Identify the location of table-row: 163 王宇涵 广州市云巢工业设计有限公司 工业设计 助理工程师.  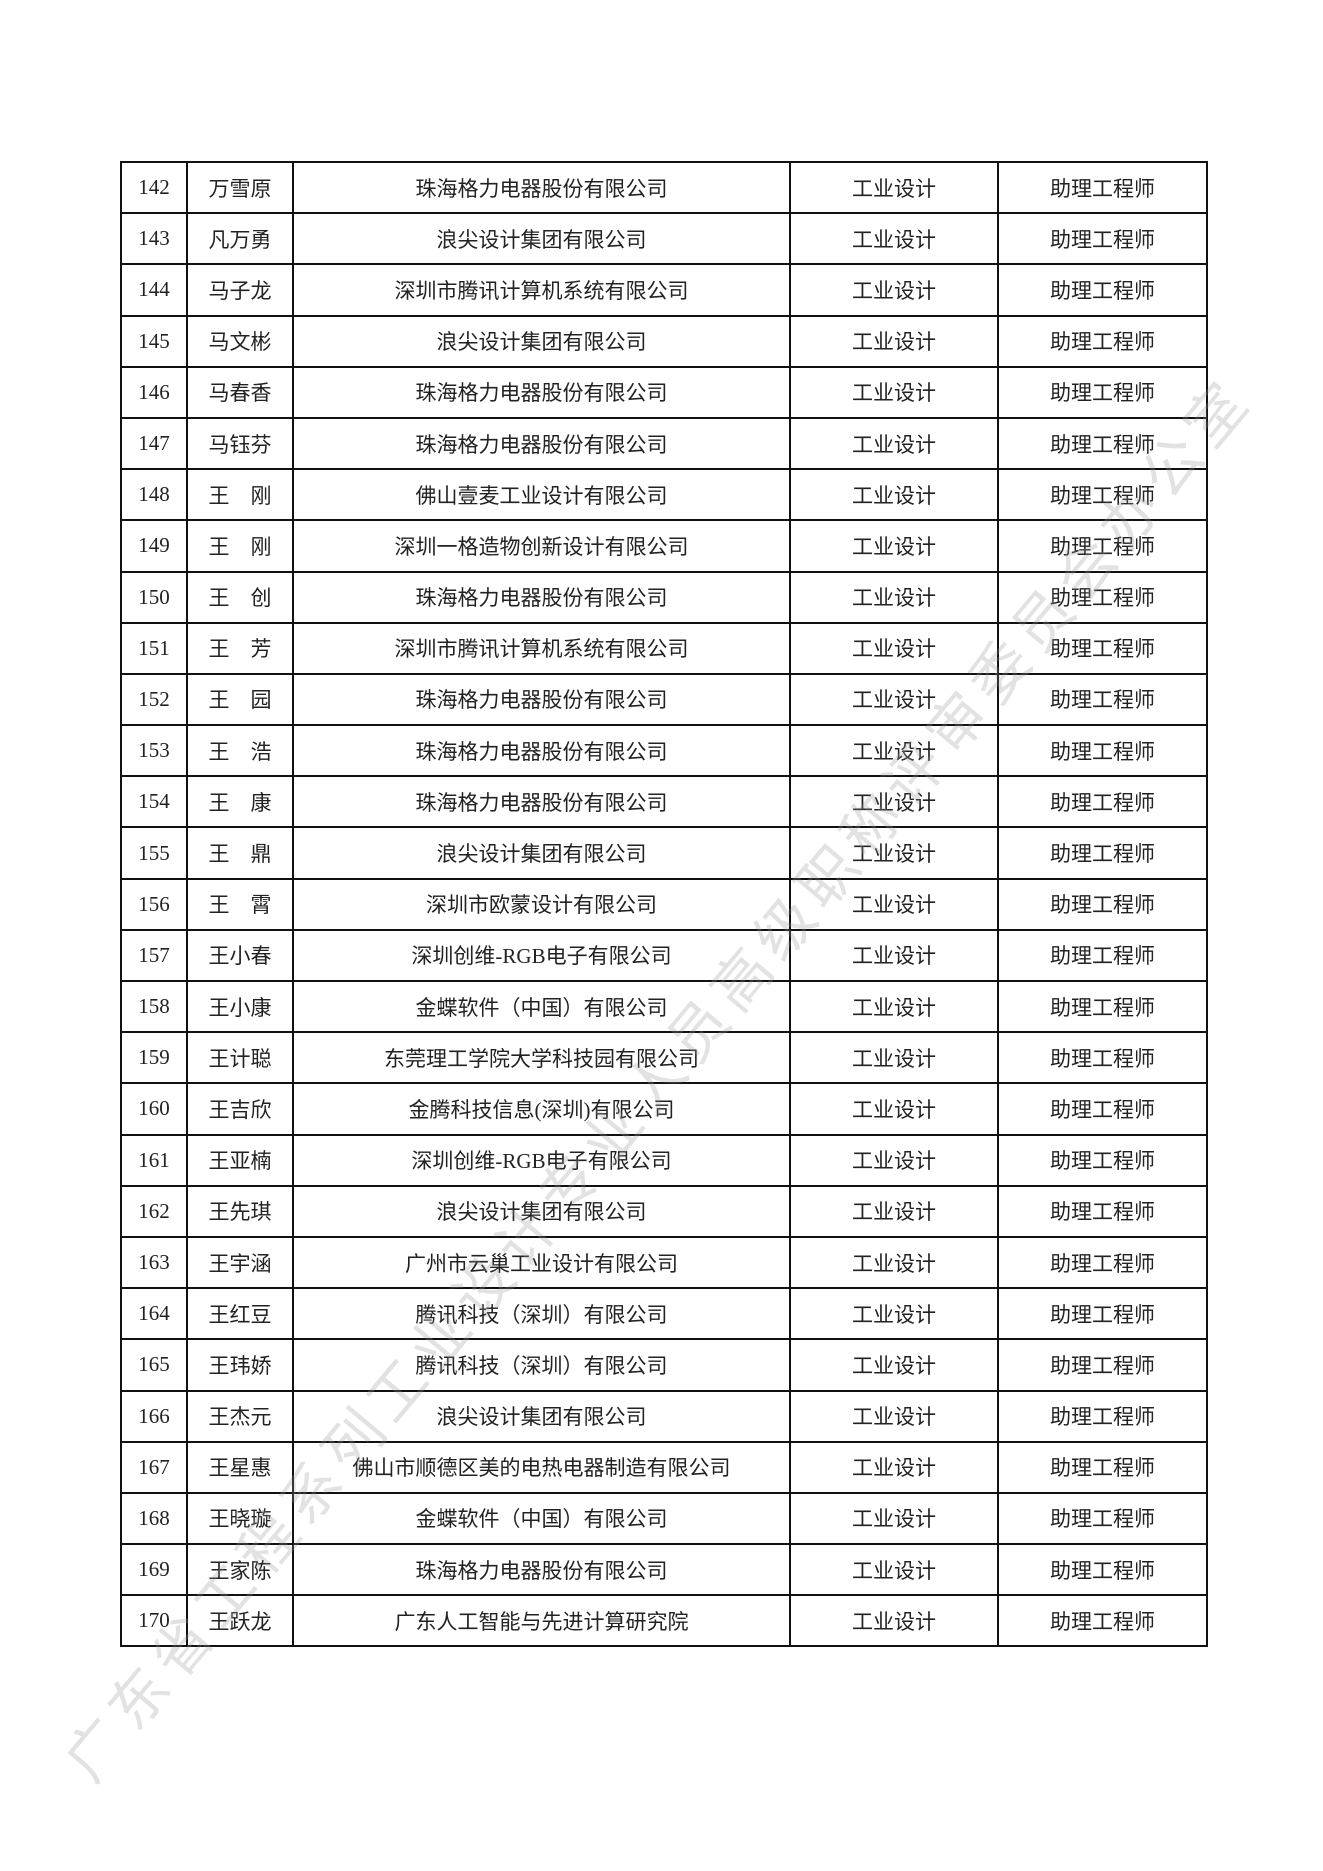
(664, 1262).